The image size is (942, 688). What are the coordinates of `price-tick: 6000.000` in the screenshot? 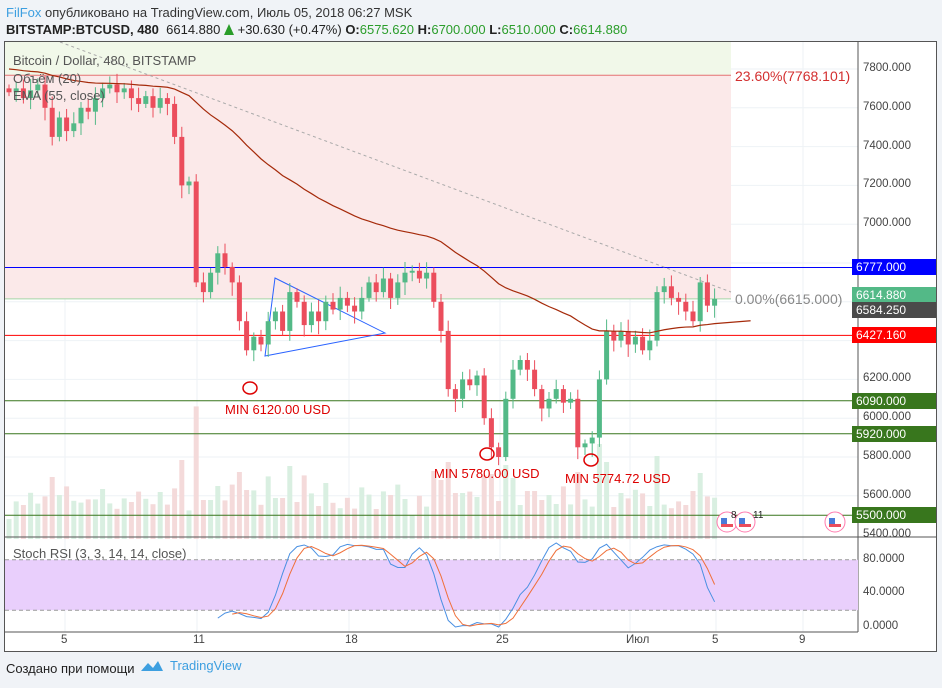 It's located at (887, 417).